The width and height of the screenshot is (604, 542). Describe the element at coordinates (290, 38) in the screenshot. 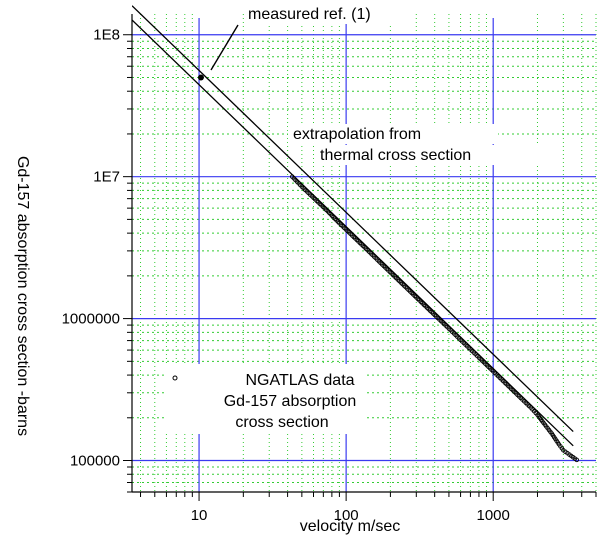

I see `annotation-measured: measured ref. (1)` at that location.